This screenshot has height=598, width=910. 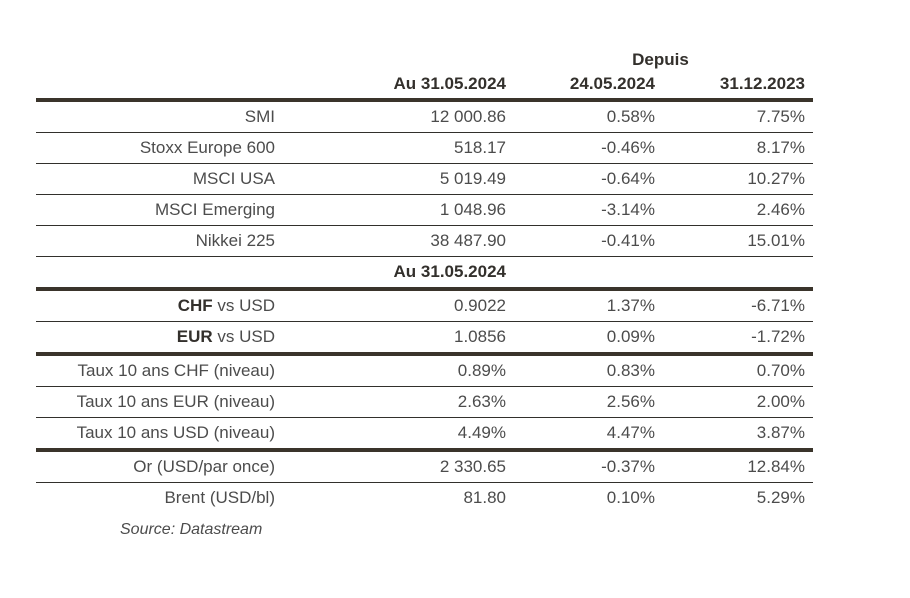 I want to click on value-au: 0.9022, so click(x=392, y=305).